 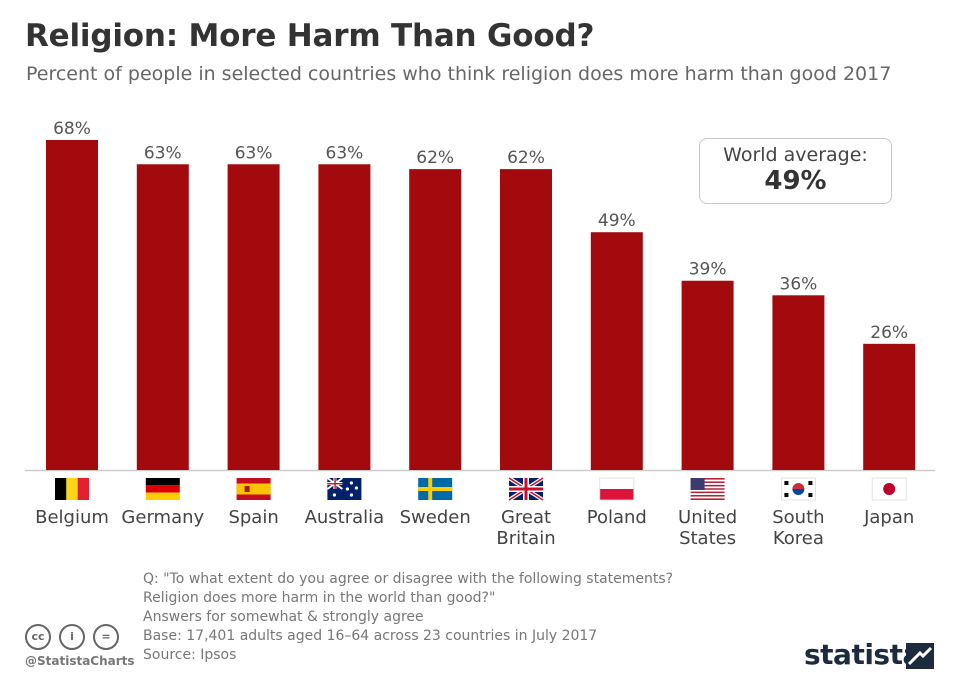 What do you see at coordinates (253, 517) in the screenshot?
I see `category-label: Spain` at bounding box center [253, 517].